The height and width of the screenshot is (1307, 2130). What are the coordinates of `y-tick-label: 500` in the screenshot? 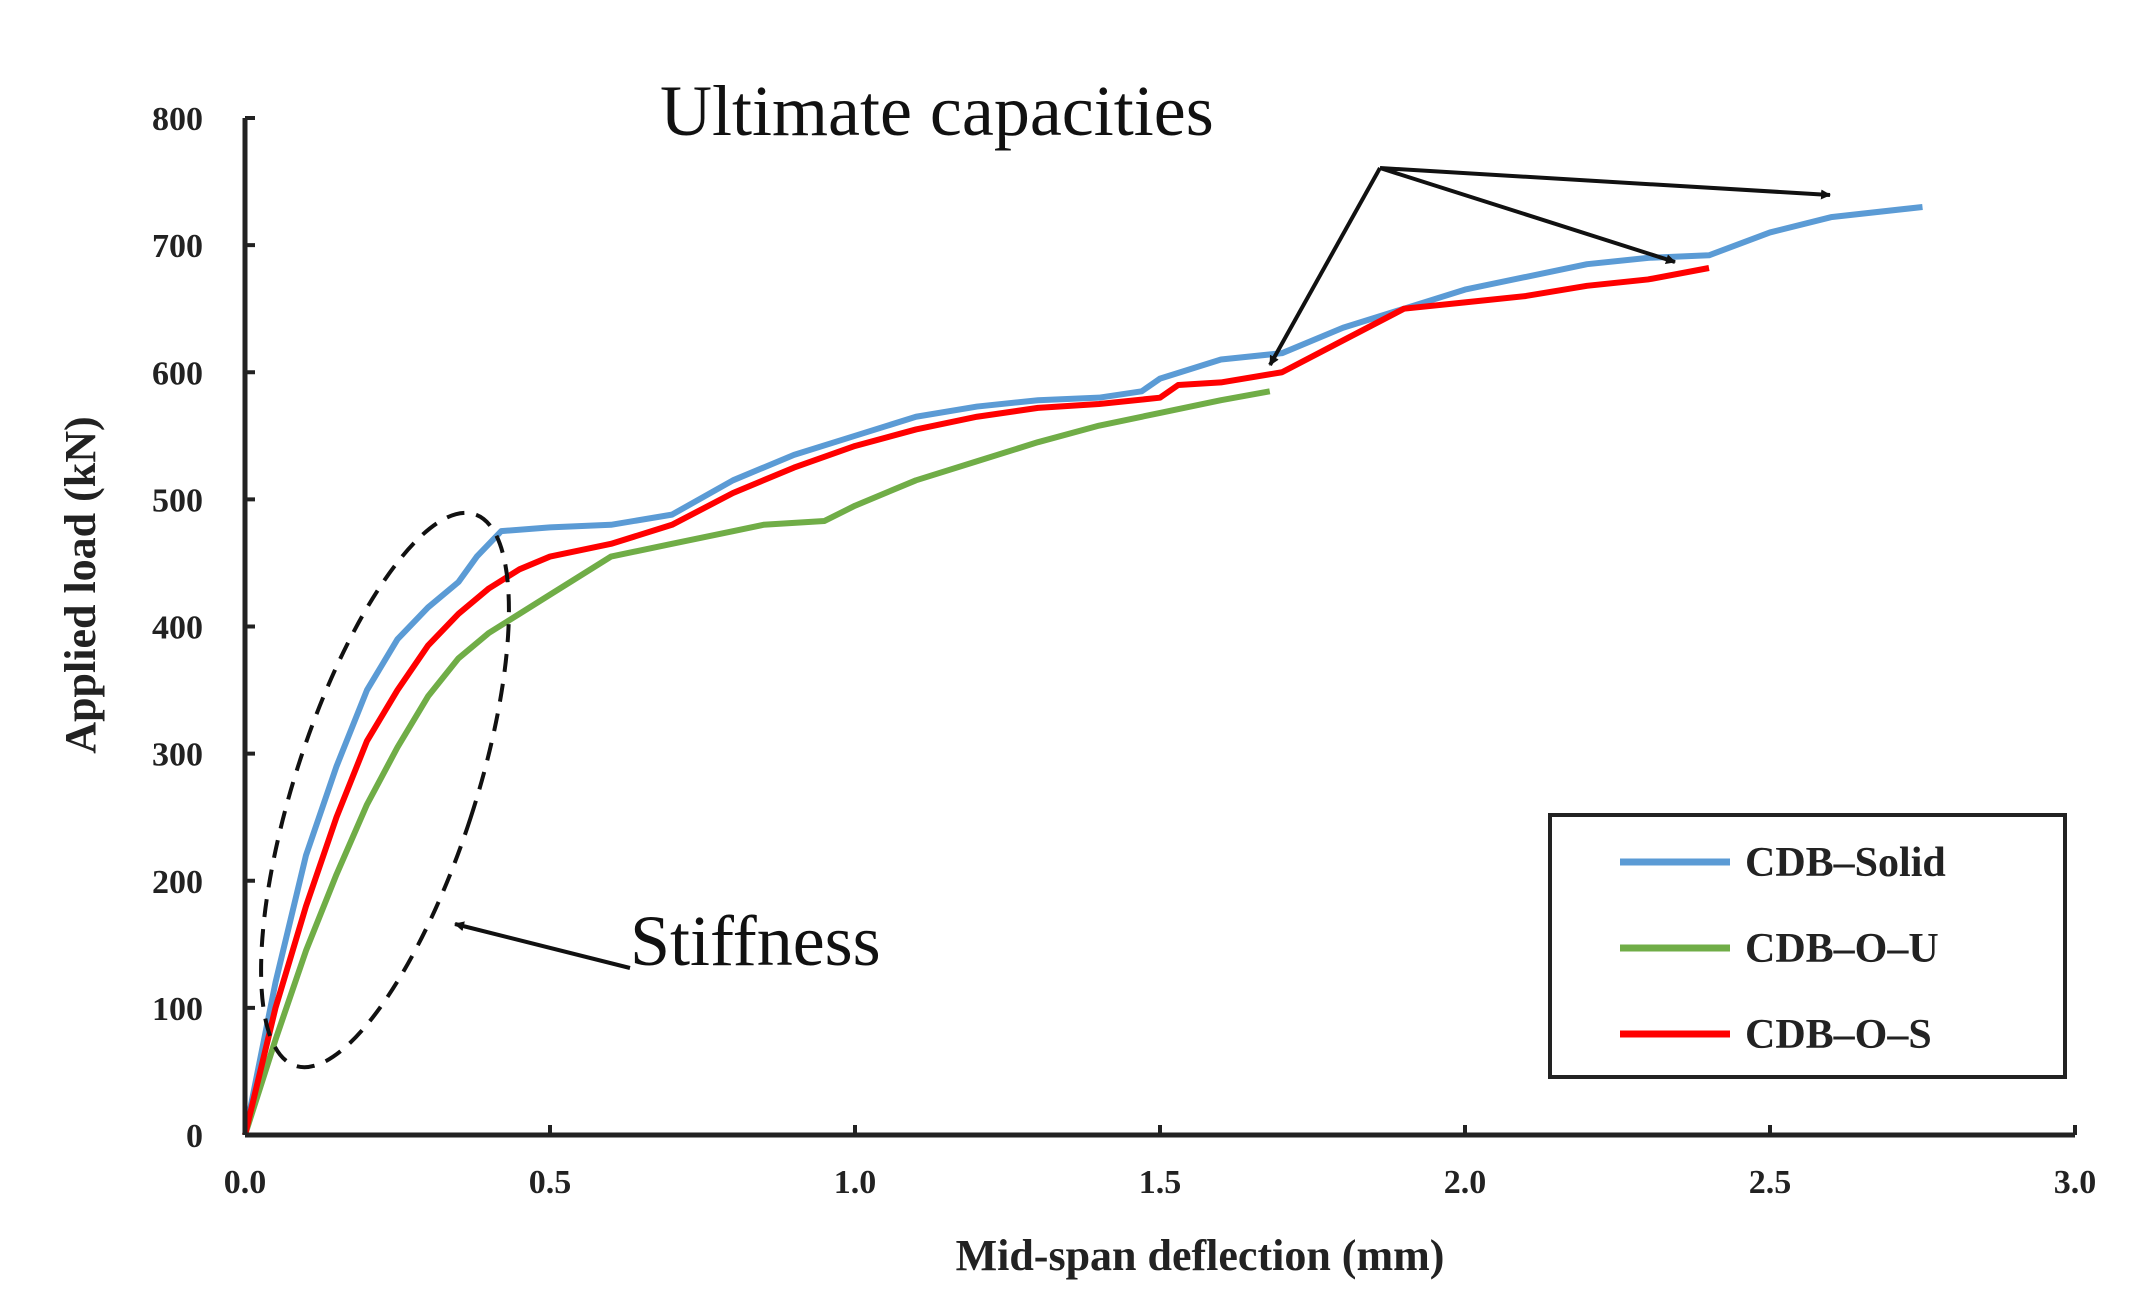 It's located at (177, 500).